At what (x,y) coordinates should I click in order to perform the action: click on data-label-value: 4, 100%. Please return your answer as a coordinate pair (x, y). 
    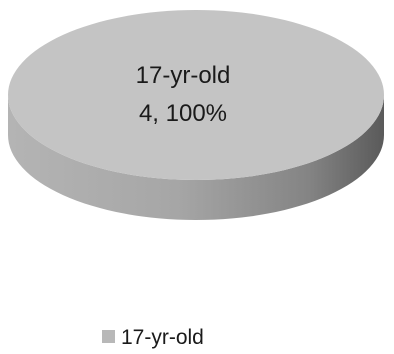
    Looking at the image, I should click on (183, 113).